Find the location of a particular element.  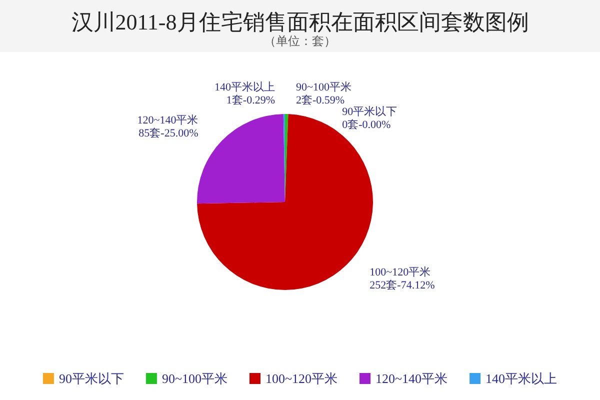

data-label: 1套-0.29% is located at coordinates (250, 100).